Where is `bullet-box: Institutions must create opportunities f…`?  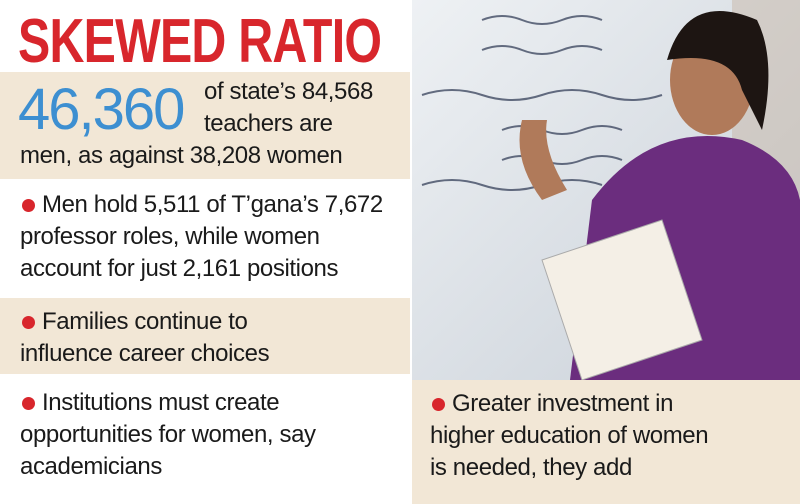 bullet-box: Institutions must create opportunities f… is located at coordinates (205, 441).